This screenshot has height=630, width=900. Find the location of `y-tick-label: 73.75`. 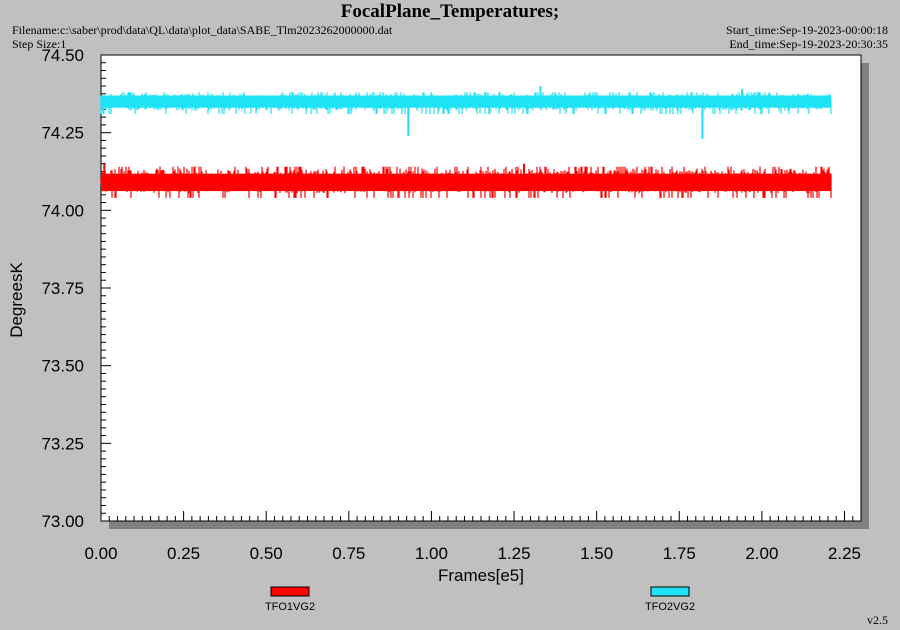

y-tick-label: 73.75 is located at coordinates (62, 288).